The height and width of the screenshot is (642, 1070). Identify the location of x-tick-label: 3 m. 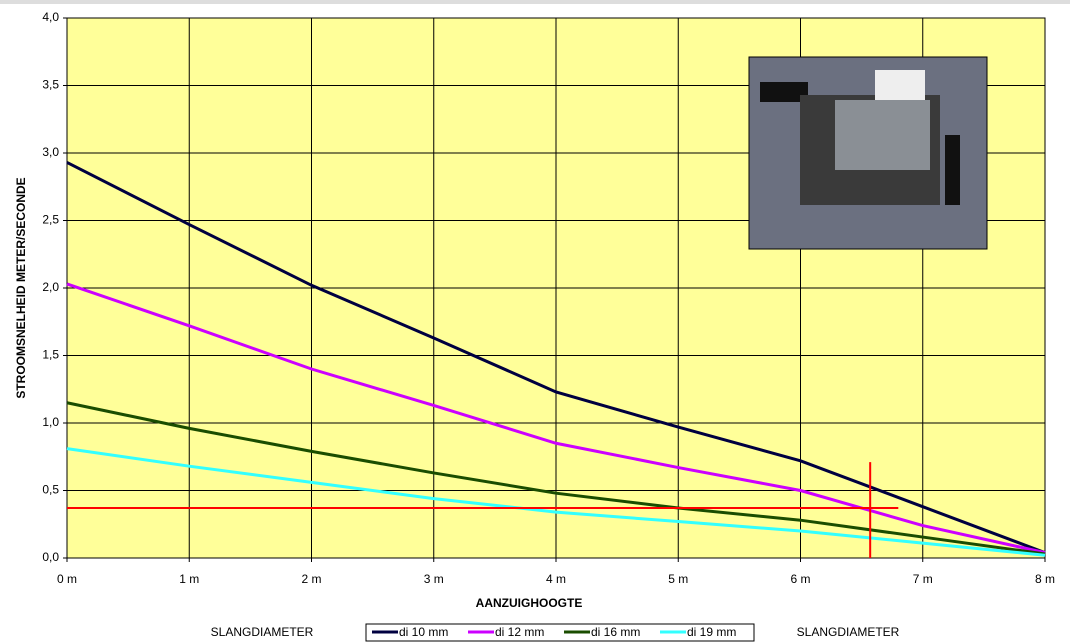
(434, 579).